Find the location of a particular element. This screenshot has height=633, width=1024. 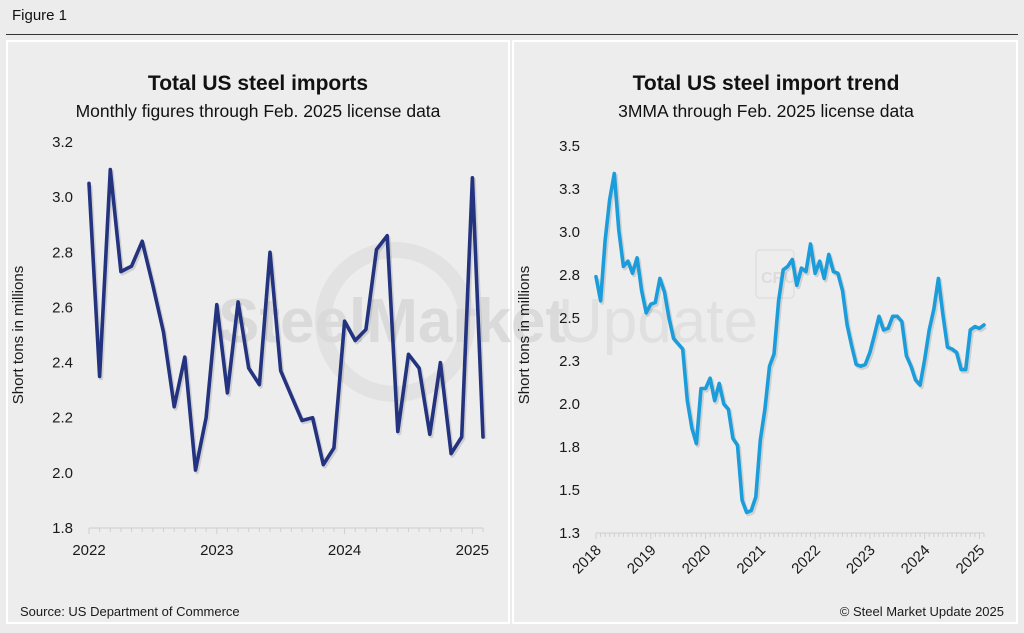

left-y-tick-label: 3.0 is located at coordinates (62, 197).